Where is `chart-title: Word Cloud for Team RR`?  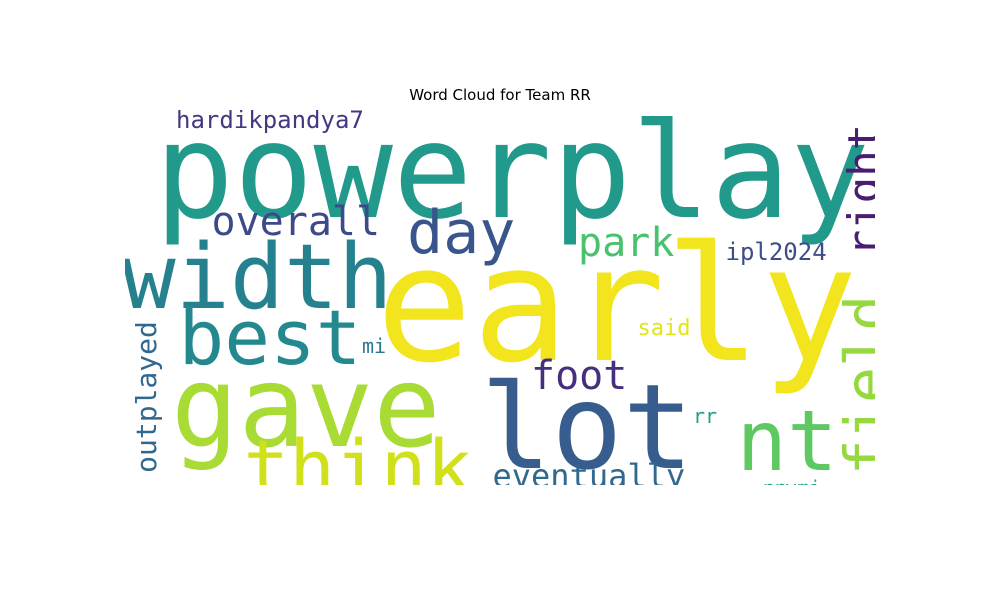 chart-title: Word Cloud for Team RR is located at coordinates (500, 95).